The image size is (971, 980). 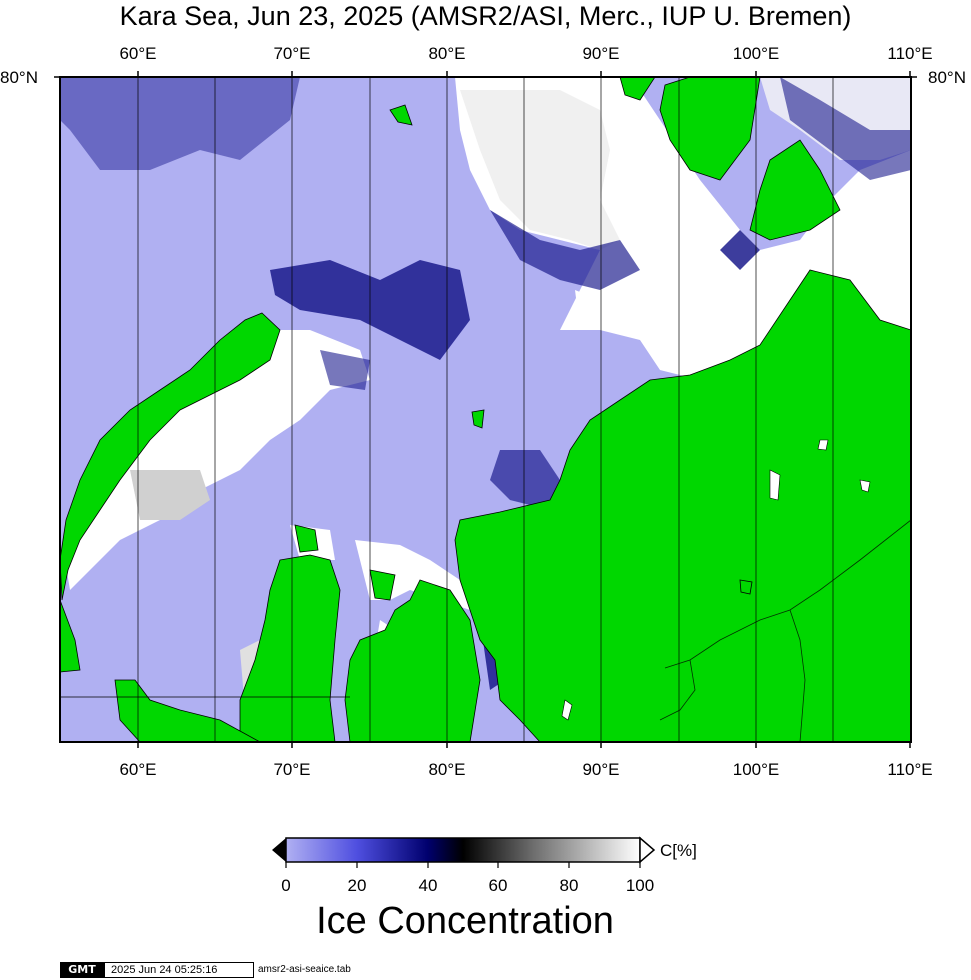 I want to click on colorbar-tick-40: 40, so click(x=428, y=885).